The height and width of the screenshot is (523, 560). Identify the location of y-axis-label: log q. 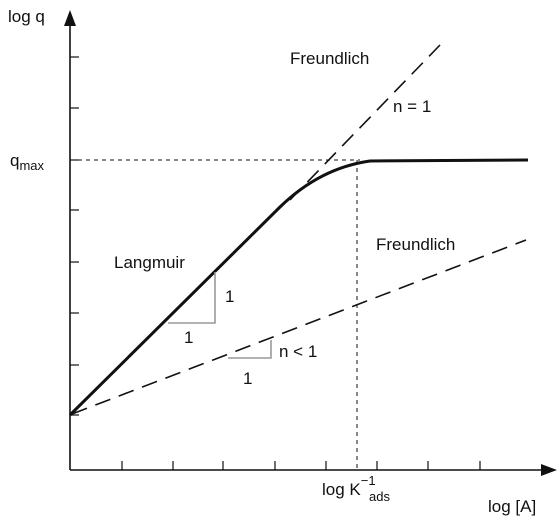
(26, 16).